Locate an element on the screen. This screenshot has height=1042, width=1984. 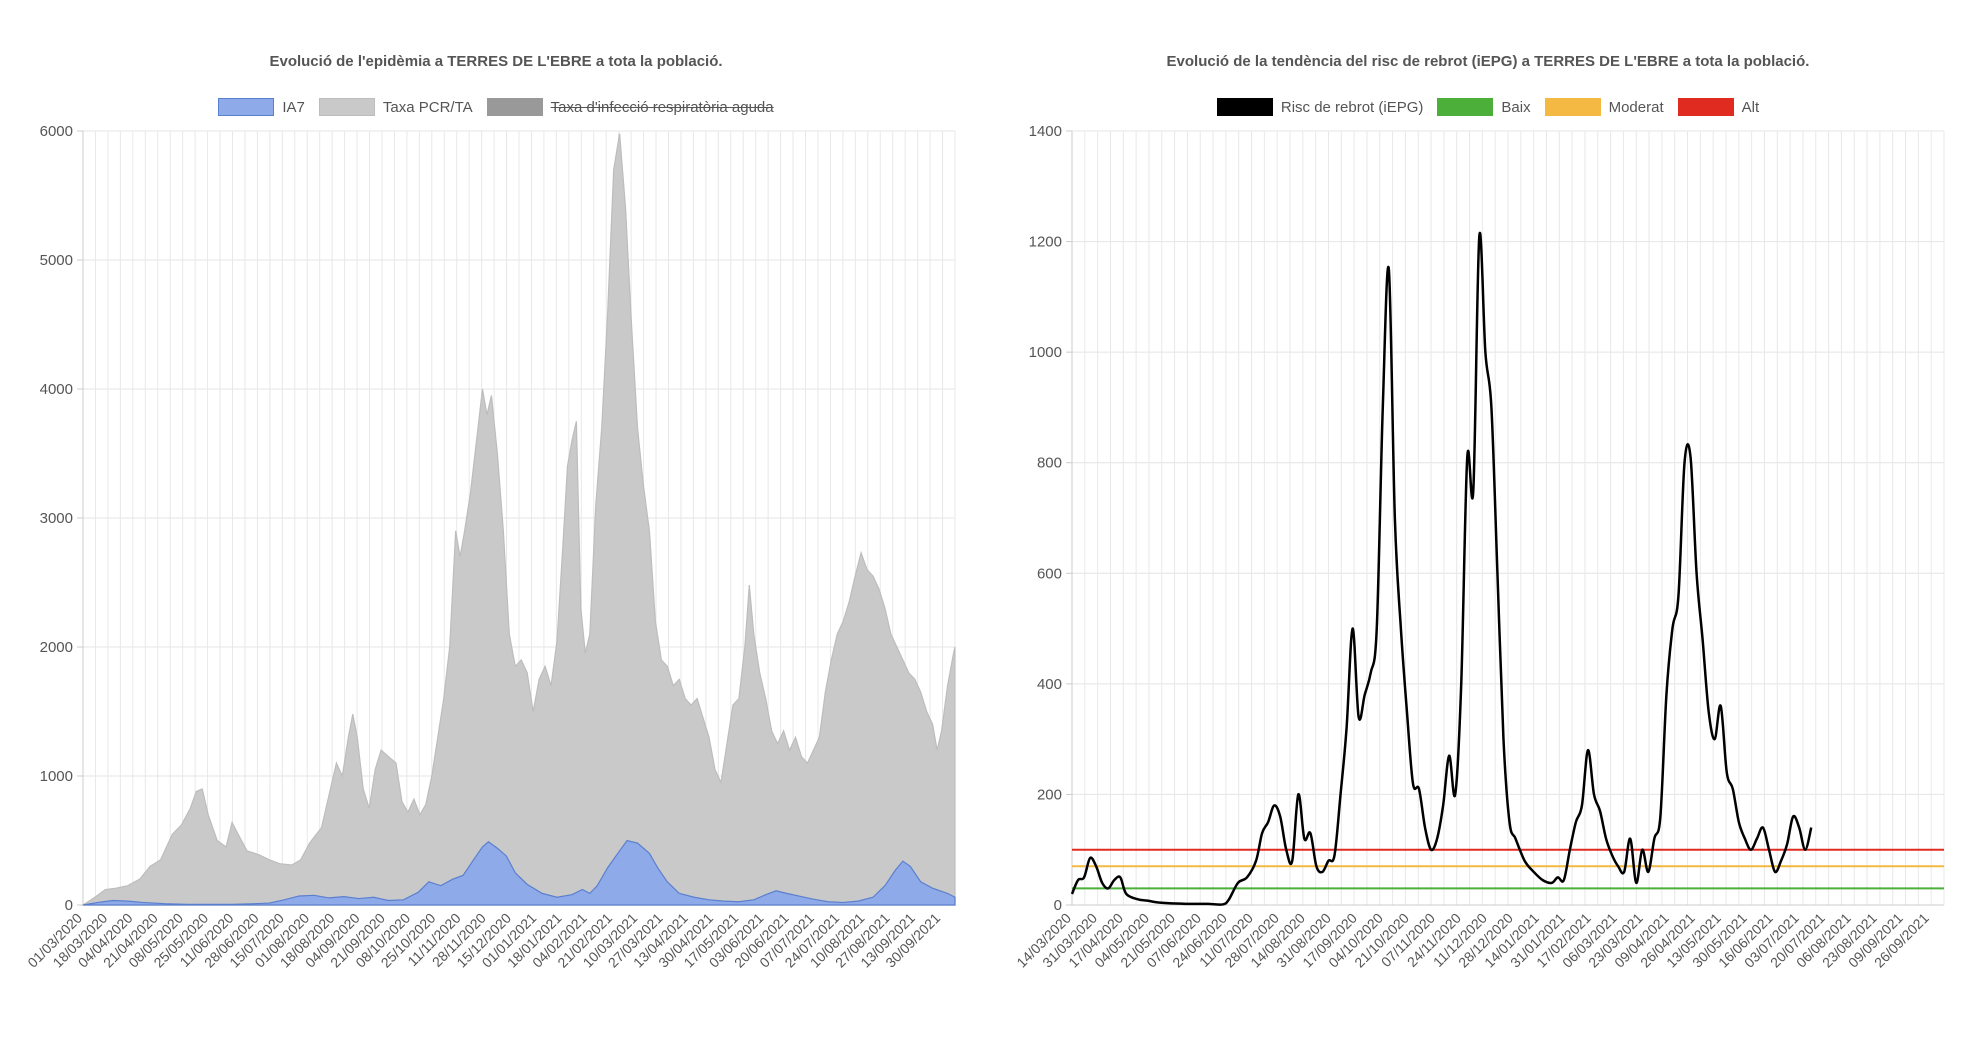
legend-label-alt: Alt is located at coordinates (1750, 107).